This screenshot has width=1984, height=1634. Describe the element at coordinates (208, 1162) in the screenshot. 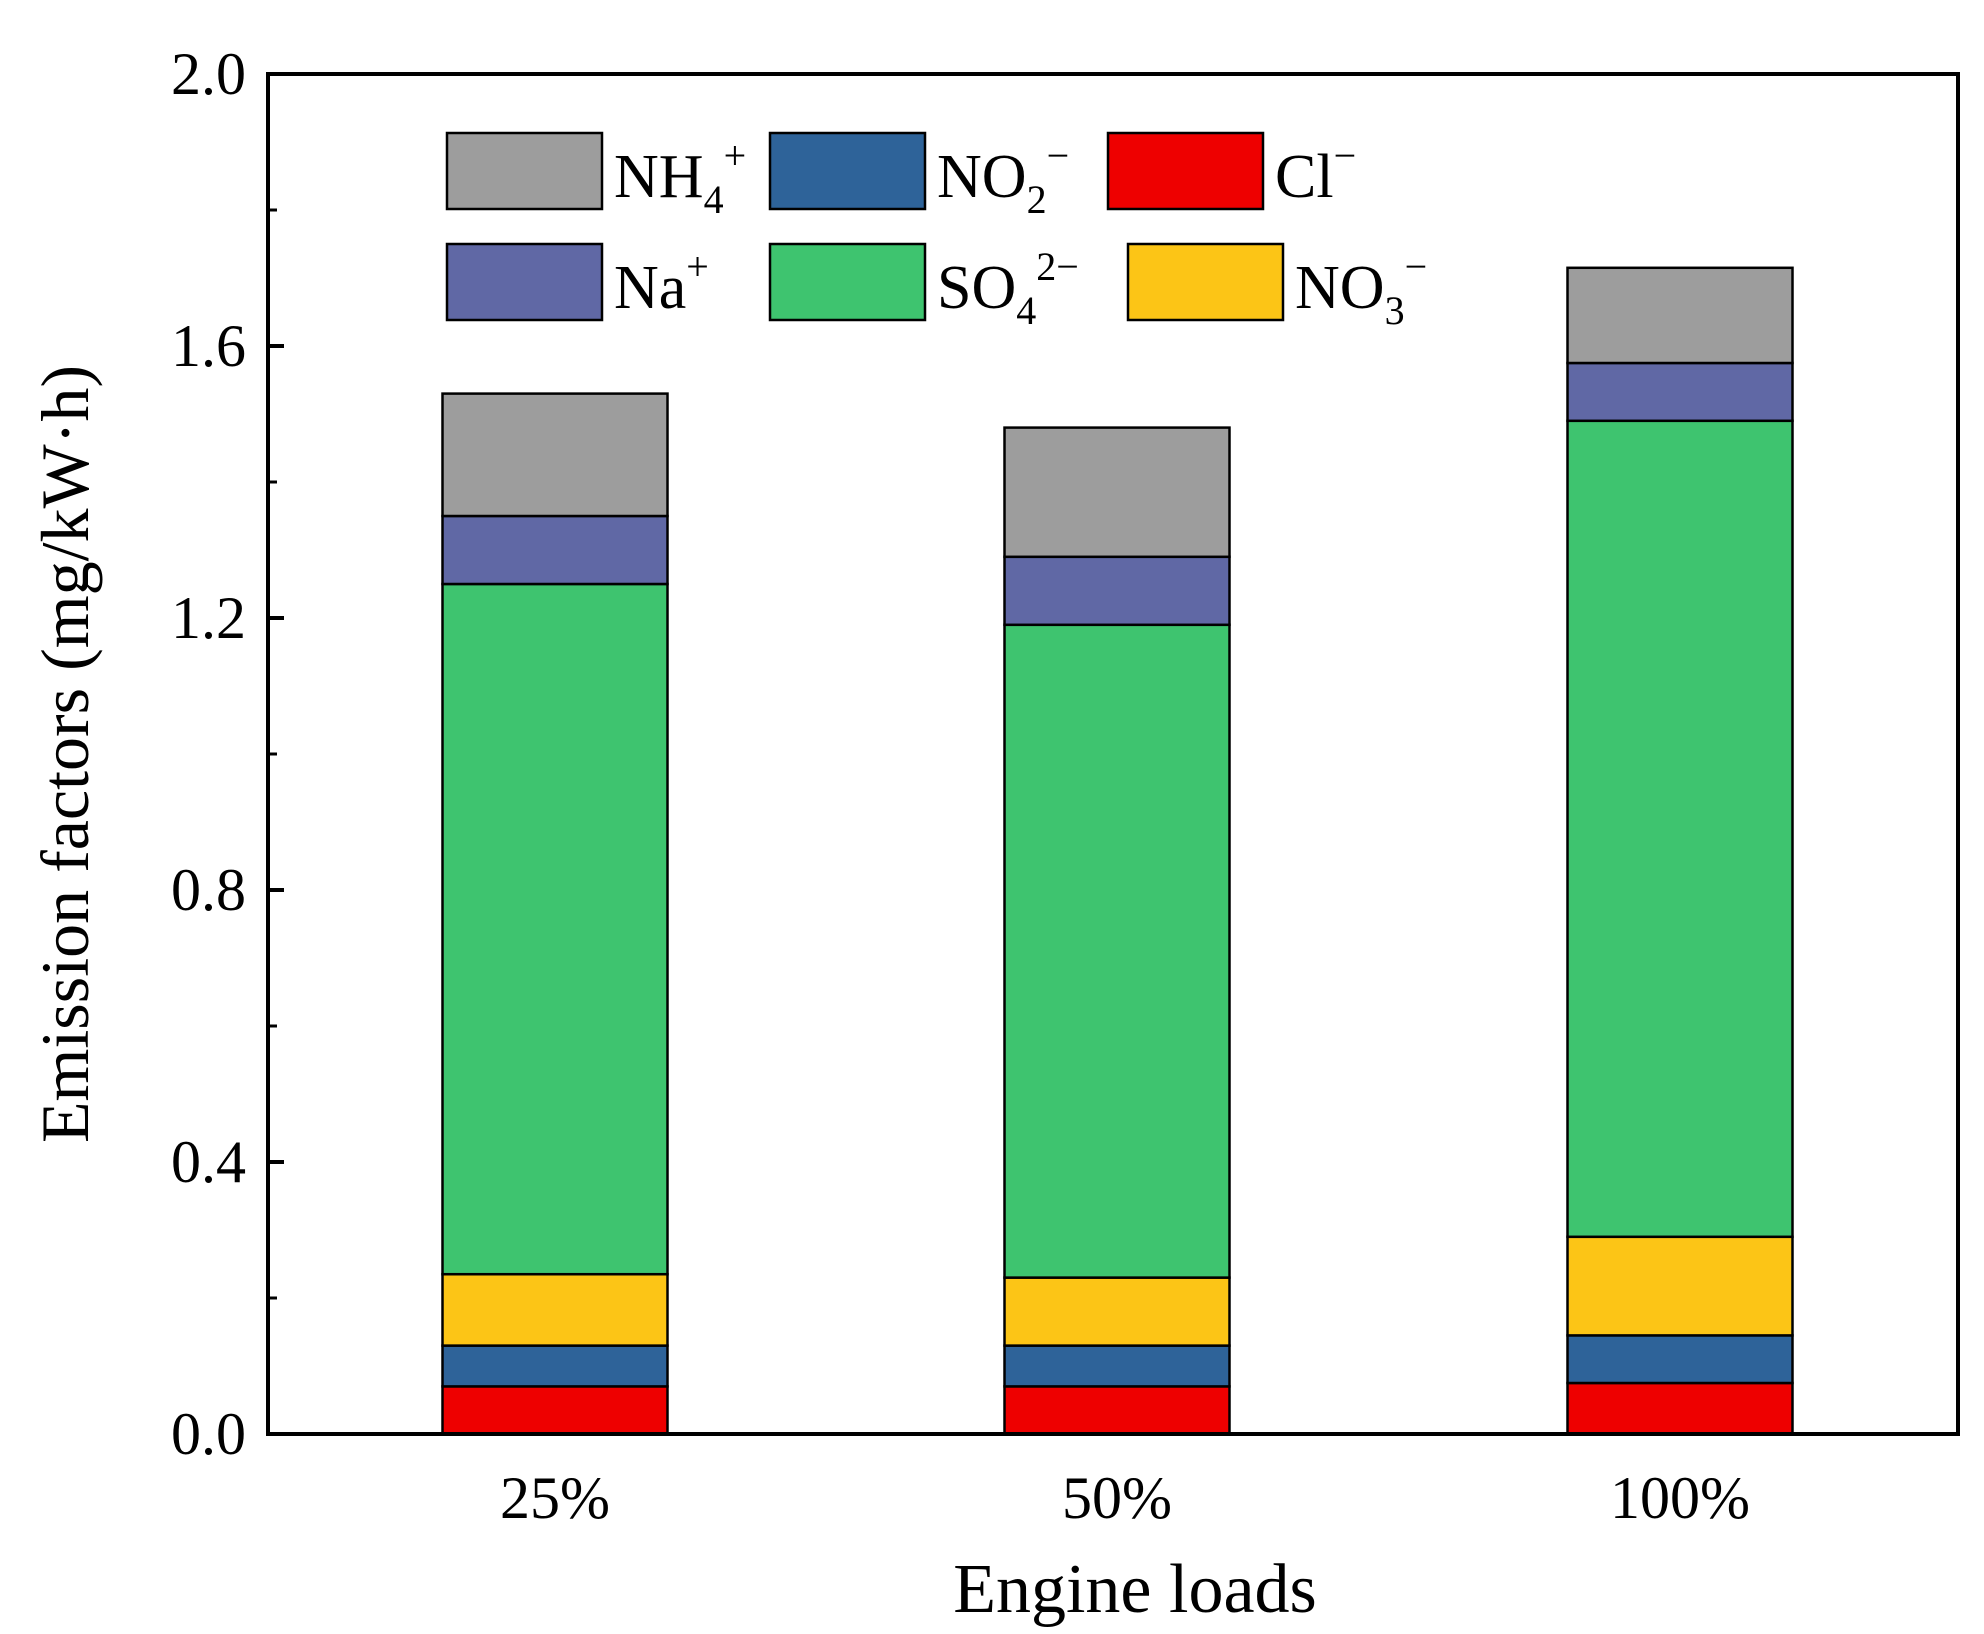

I see `y-tick-label: 0.4` at that location.